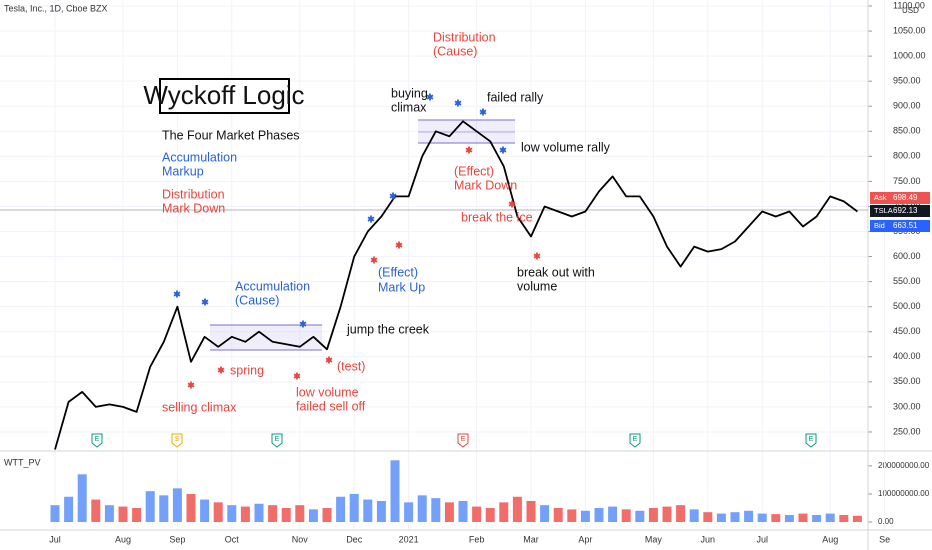  I want to click on price-badge-label: Bid, so click(879, 225).